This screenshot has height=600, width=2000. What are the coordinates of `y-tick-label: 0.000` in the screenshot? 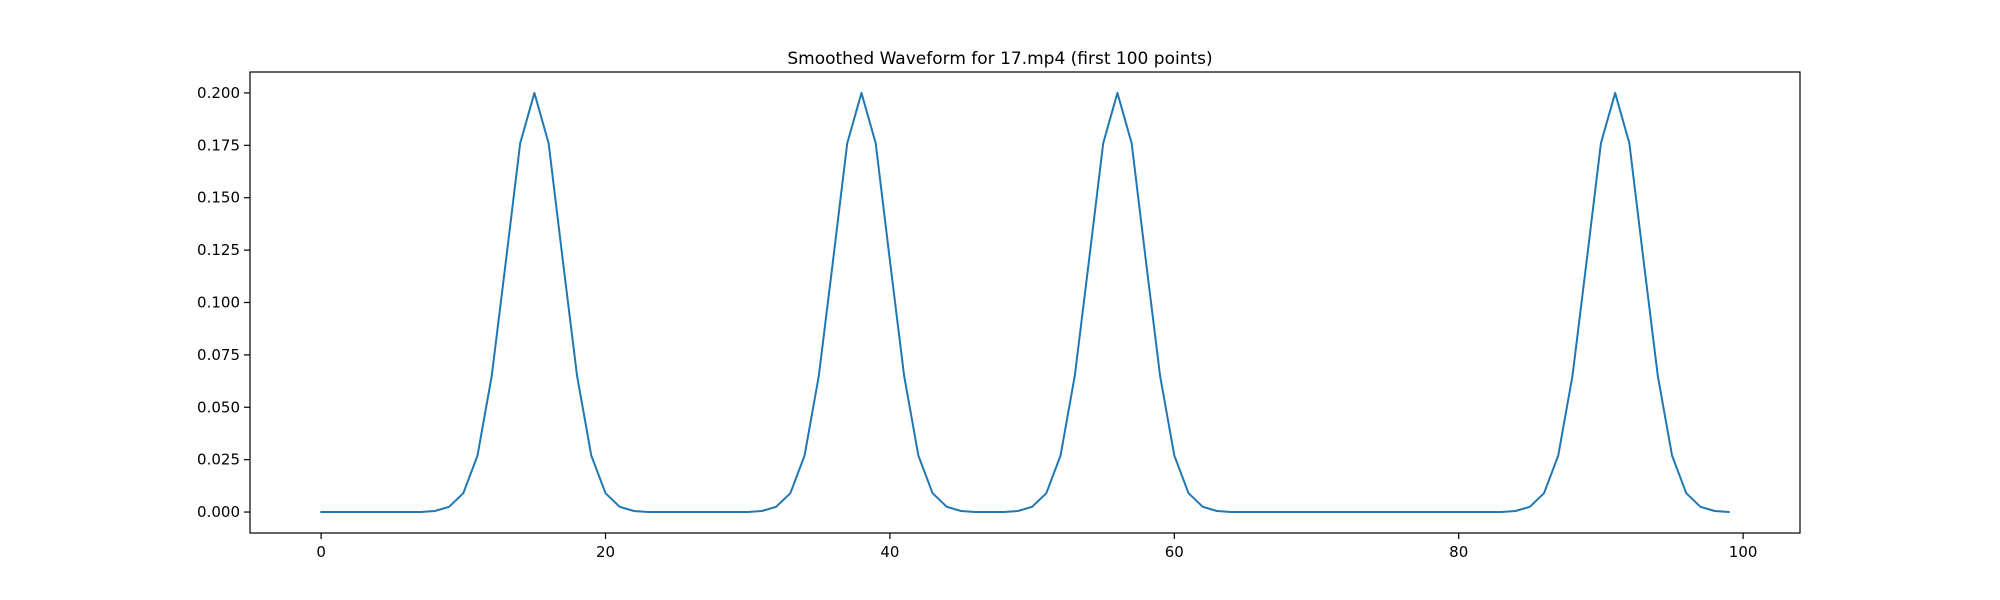 It's located at (218, 512).